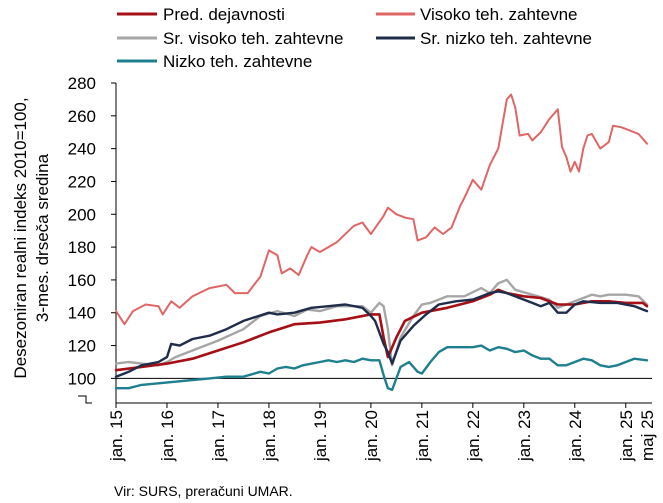  Describe the element at coordinates (82, 116) in the screenshot. I see `y-tick-label: 260` at that location.